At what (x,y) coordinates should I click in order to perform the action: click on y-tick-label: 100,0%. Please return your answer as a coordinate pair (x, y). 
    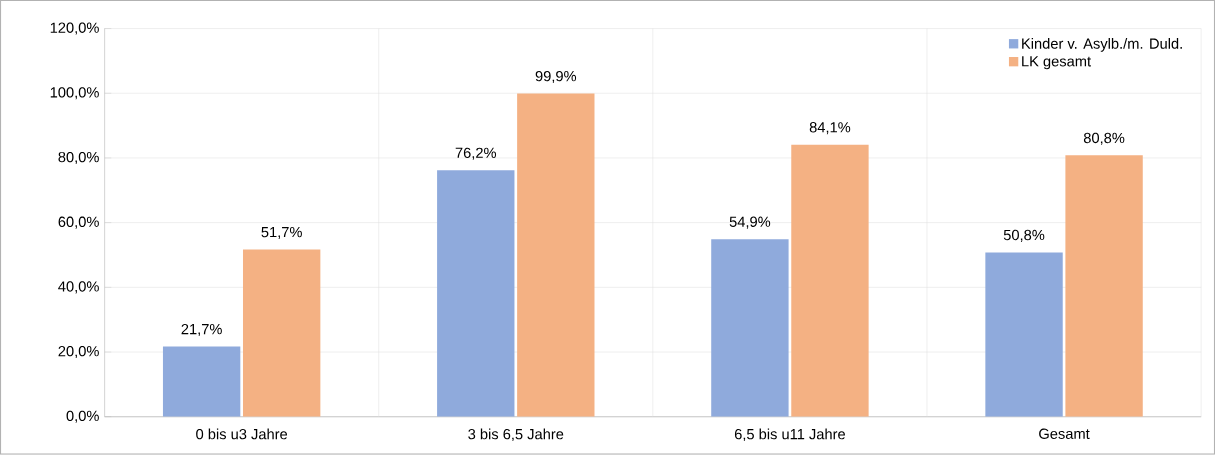
    Looking at the image, I should click on (74, 93).